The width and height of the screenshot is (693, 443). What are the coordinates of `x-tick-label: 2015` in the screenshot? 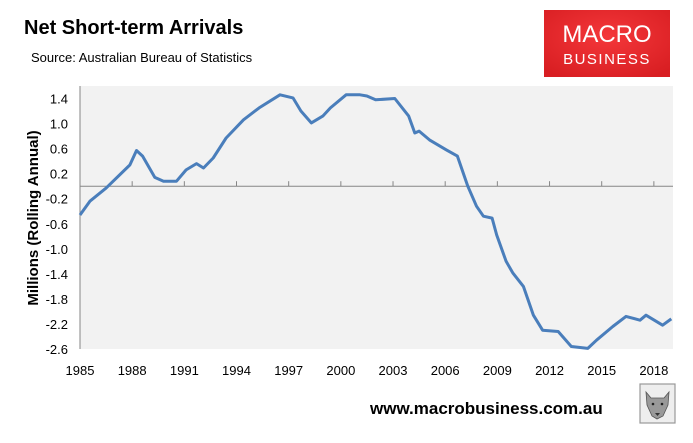 It's located at (601, 370).